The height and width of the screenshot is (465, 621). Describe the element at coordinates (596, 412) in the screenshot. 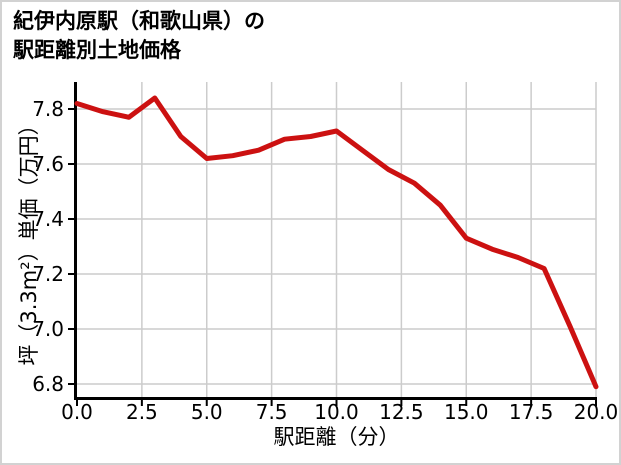

I see `x-tick-label: 20.0` at that location.